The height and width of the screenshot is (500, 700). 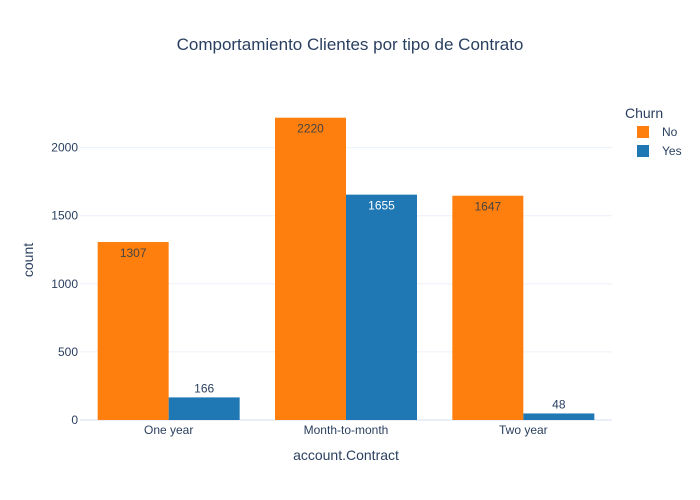 I want to click on legend-swatch-yes, so click(x=643, y=151).